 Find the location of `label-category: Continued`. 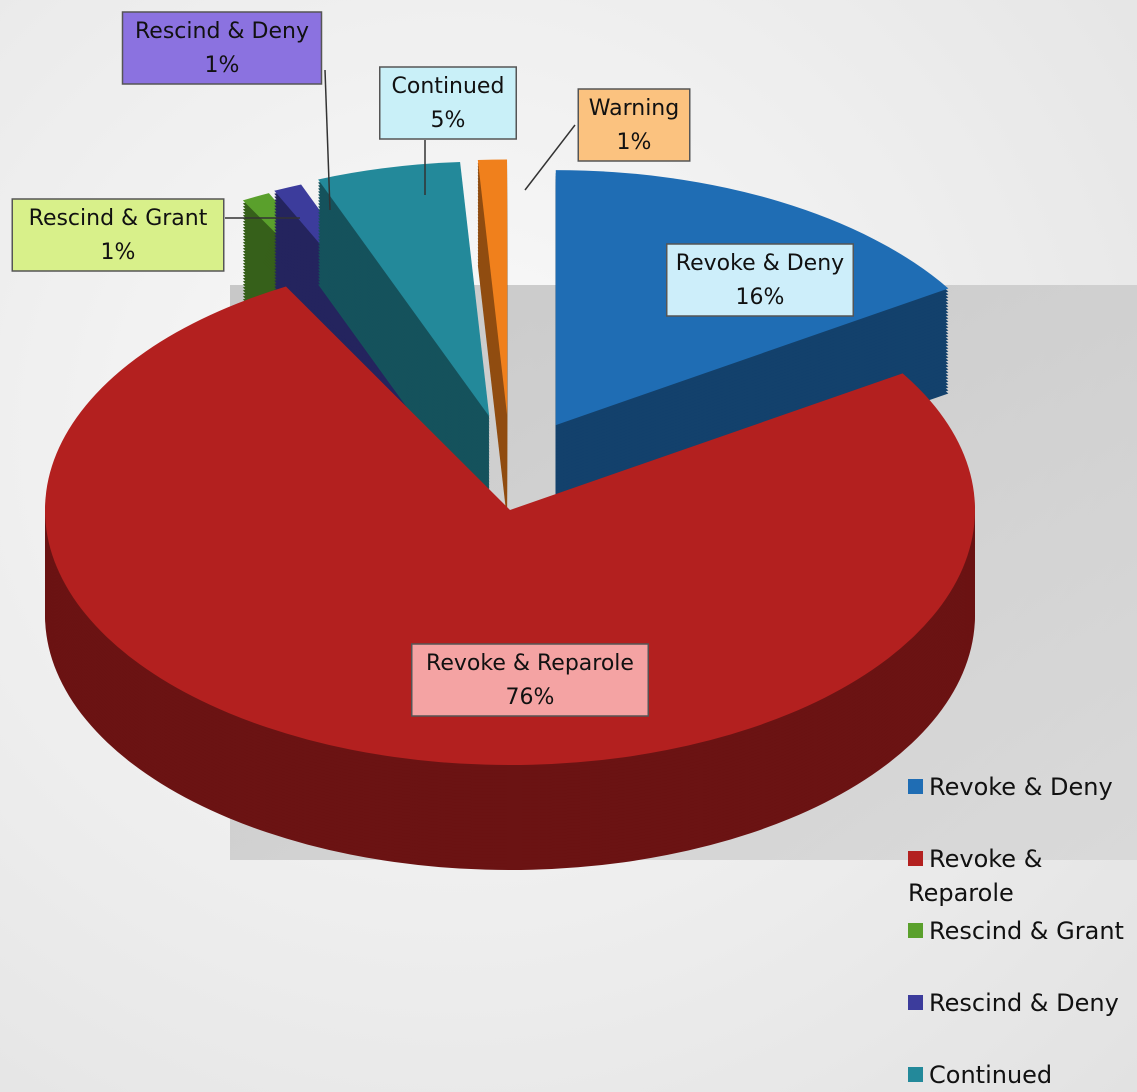

label-category: Continued is located at coordinates (448, 86).